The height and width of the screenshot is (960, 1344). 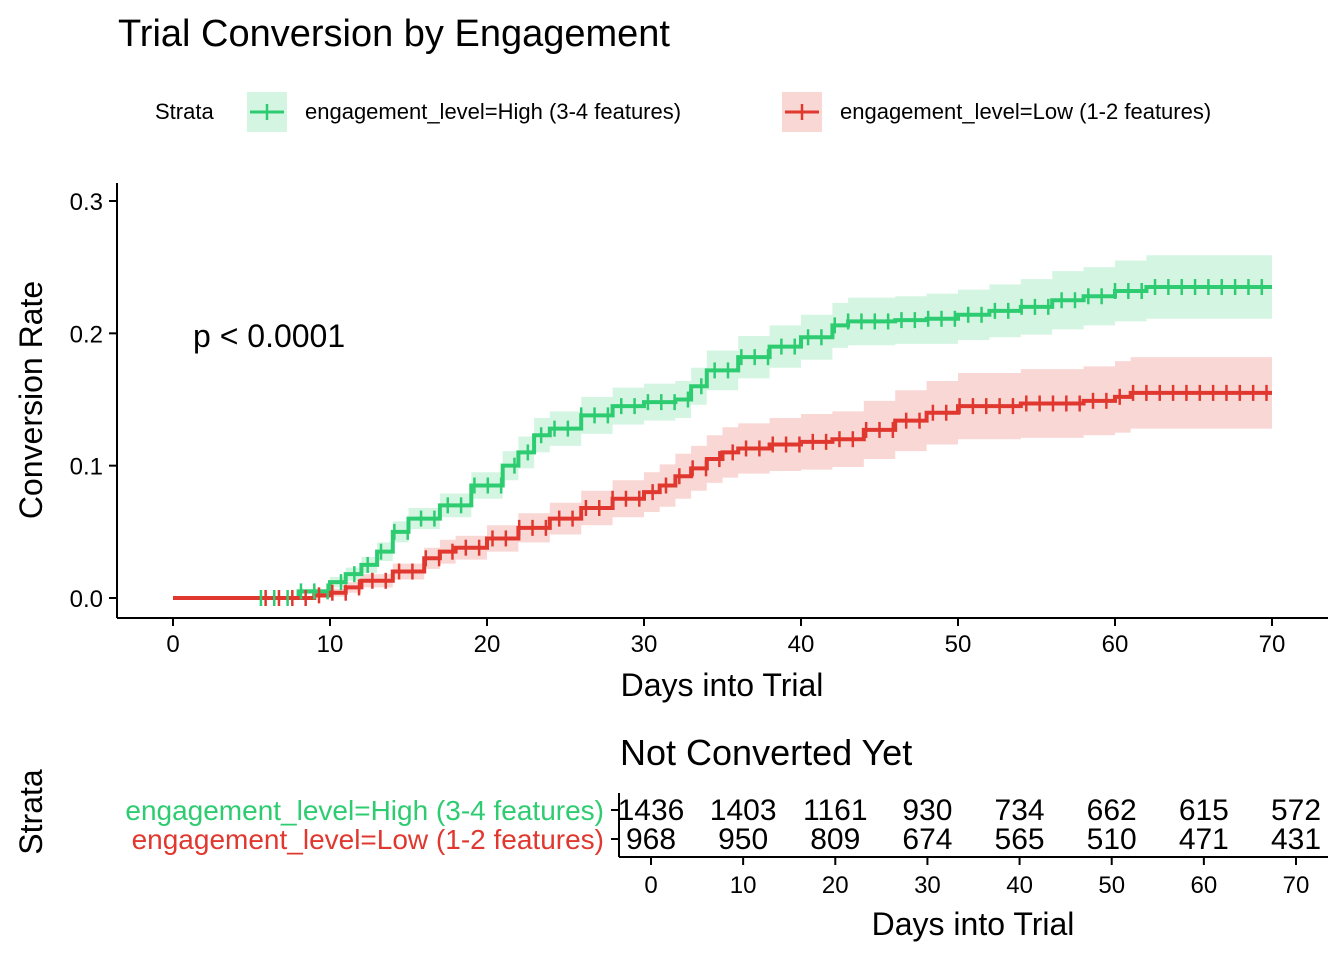 What do you see at coordinates (835, 810) in the screenshot?
I see `risk-count: 1161` at bounding box center [835, 810].